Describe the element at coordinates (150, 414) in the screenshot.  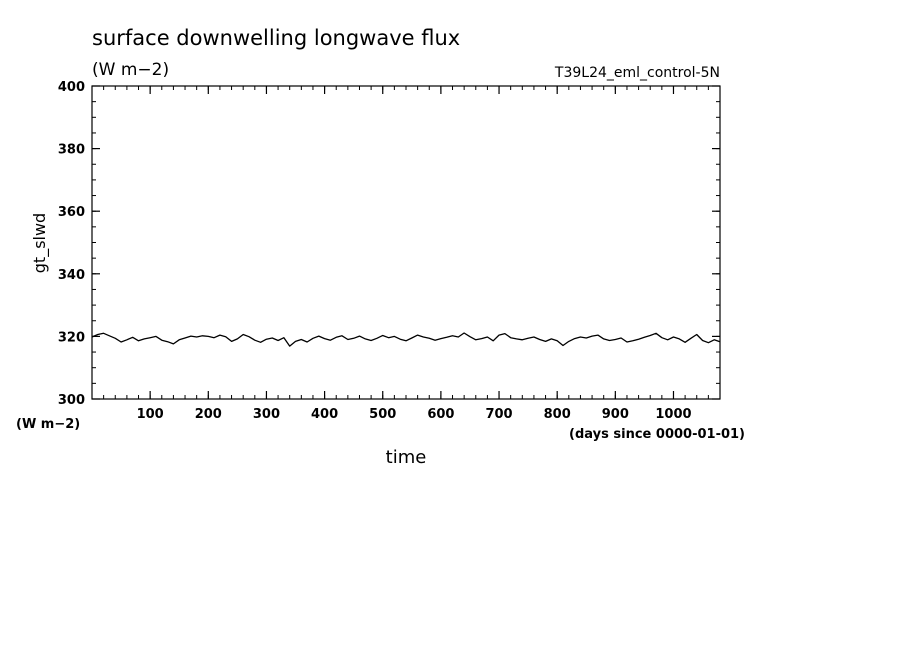
I see `x-tick-label: 100` at that location.